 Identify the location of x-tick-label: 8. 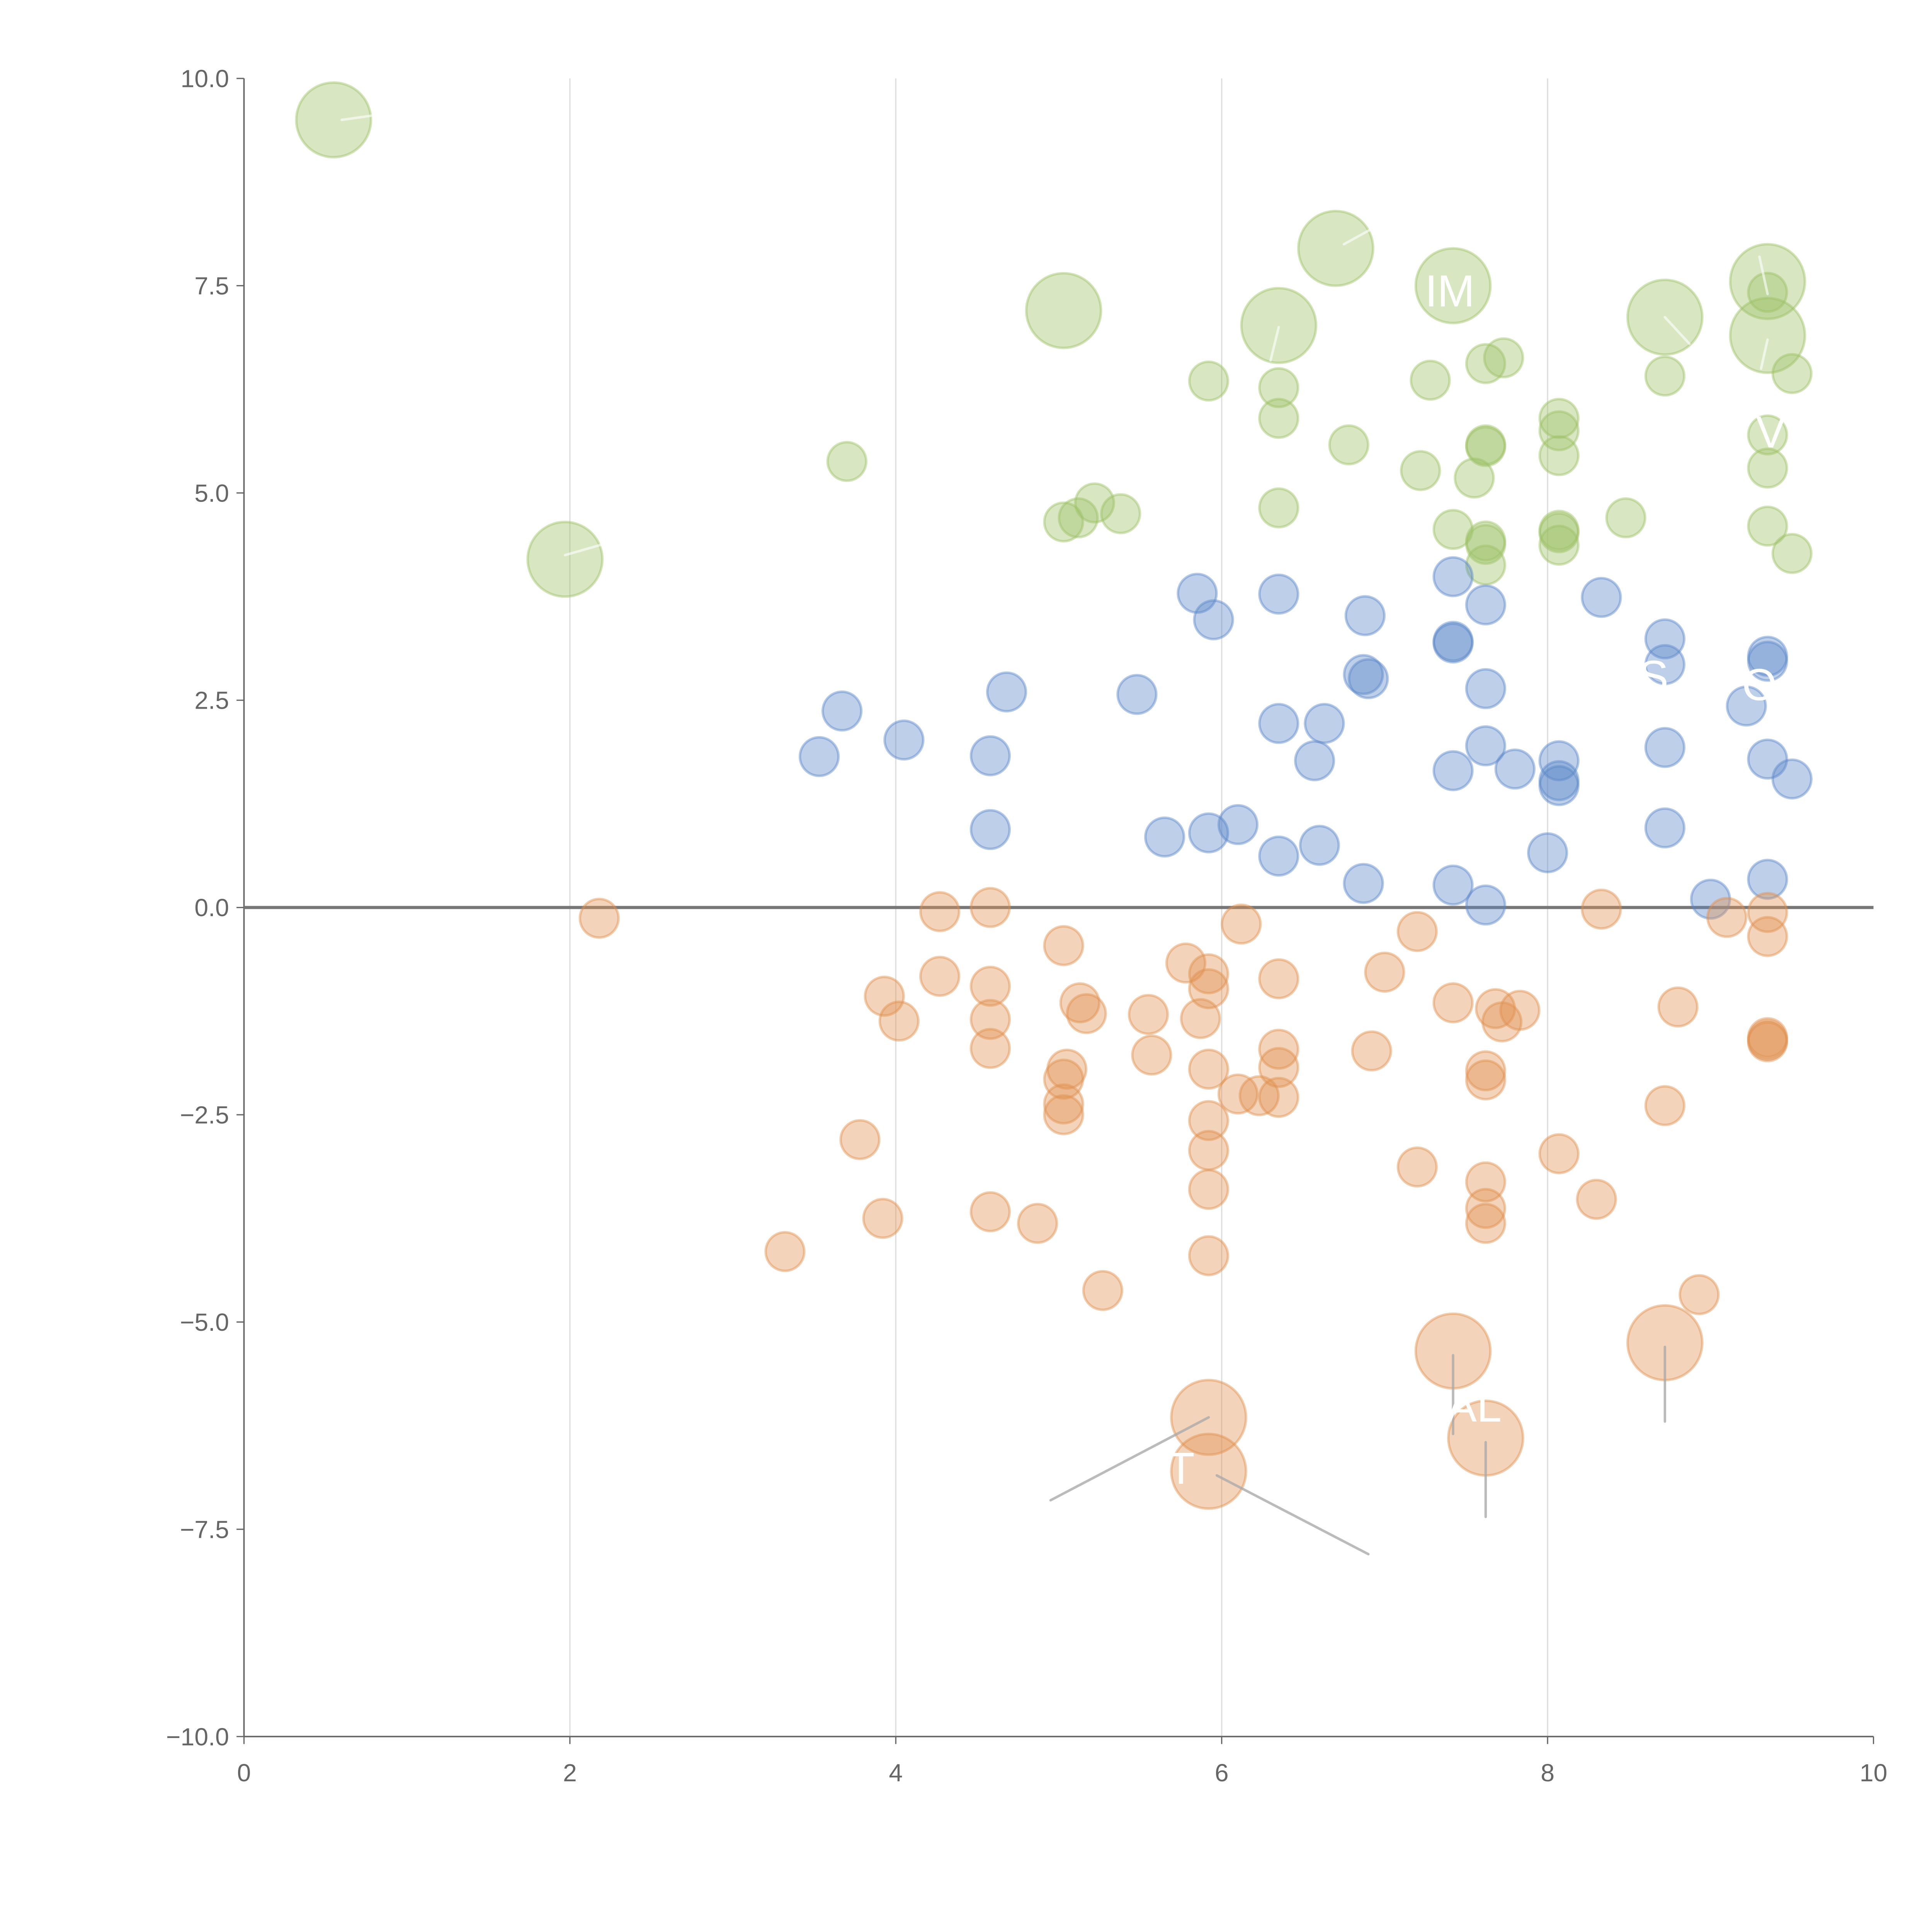
(1547, 1773).